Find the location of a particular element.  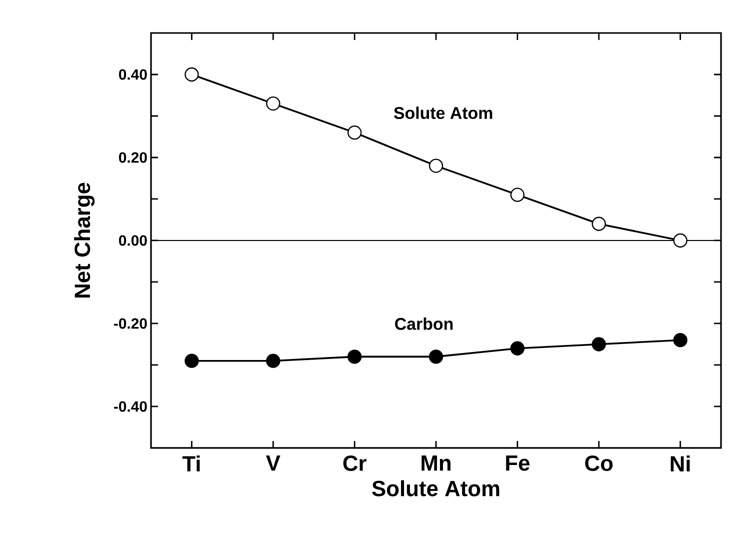

x-tick-label: Cr is located at coordinates (354, 463).